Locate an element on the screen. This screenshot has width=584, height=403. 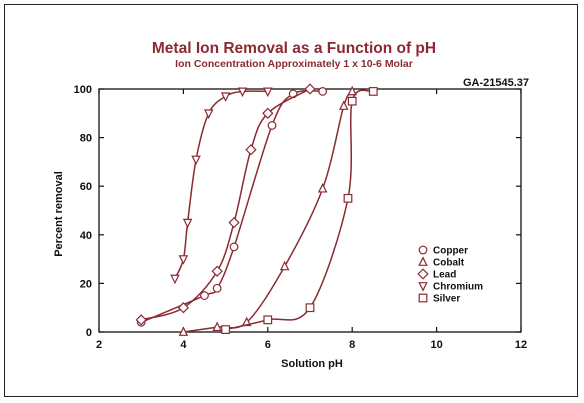
legend-marker-lead is located at coordinates (423, 274).